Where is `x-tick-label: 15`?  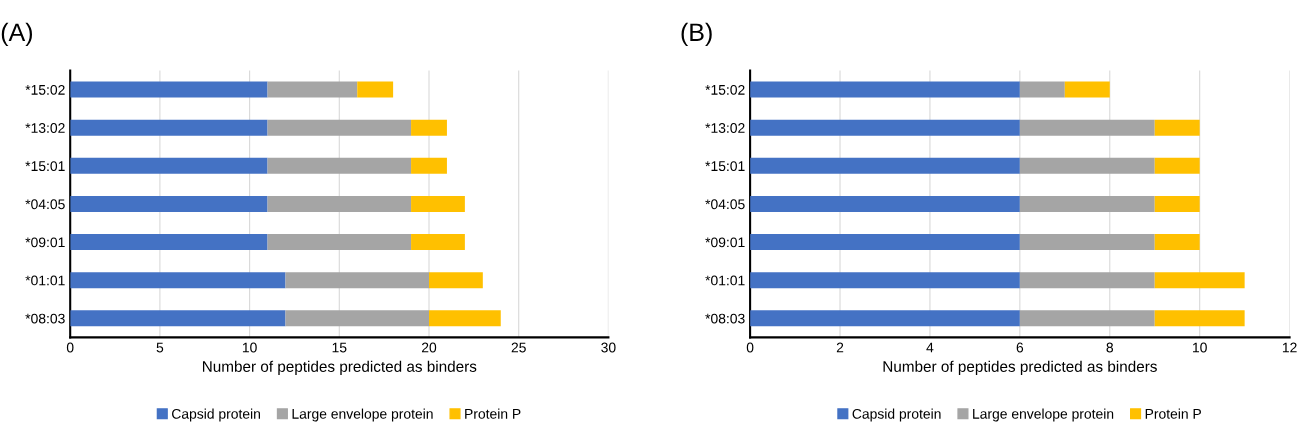 x-tick-label: 15 is located at coordinates (339, 347).